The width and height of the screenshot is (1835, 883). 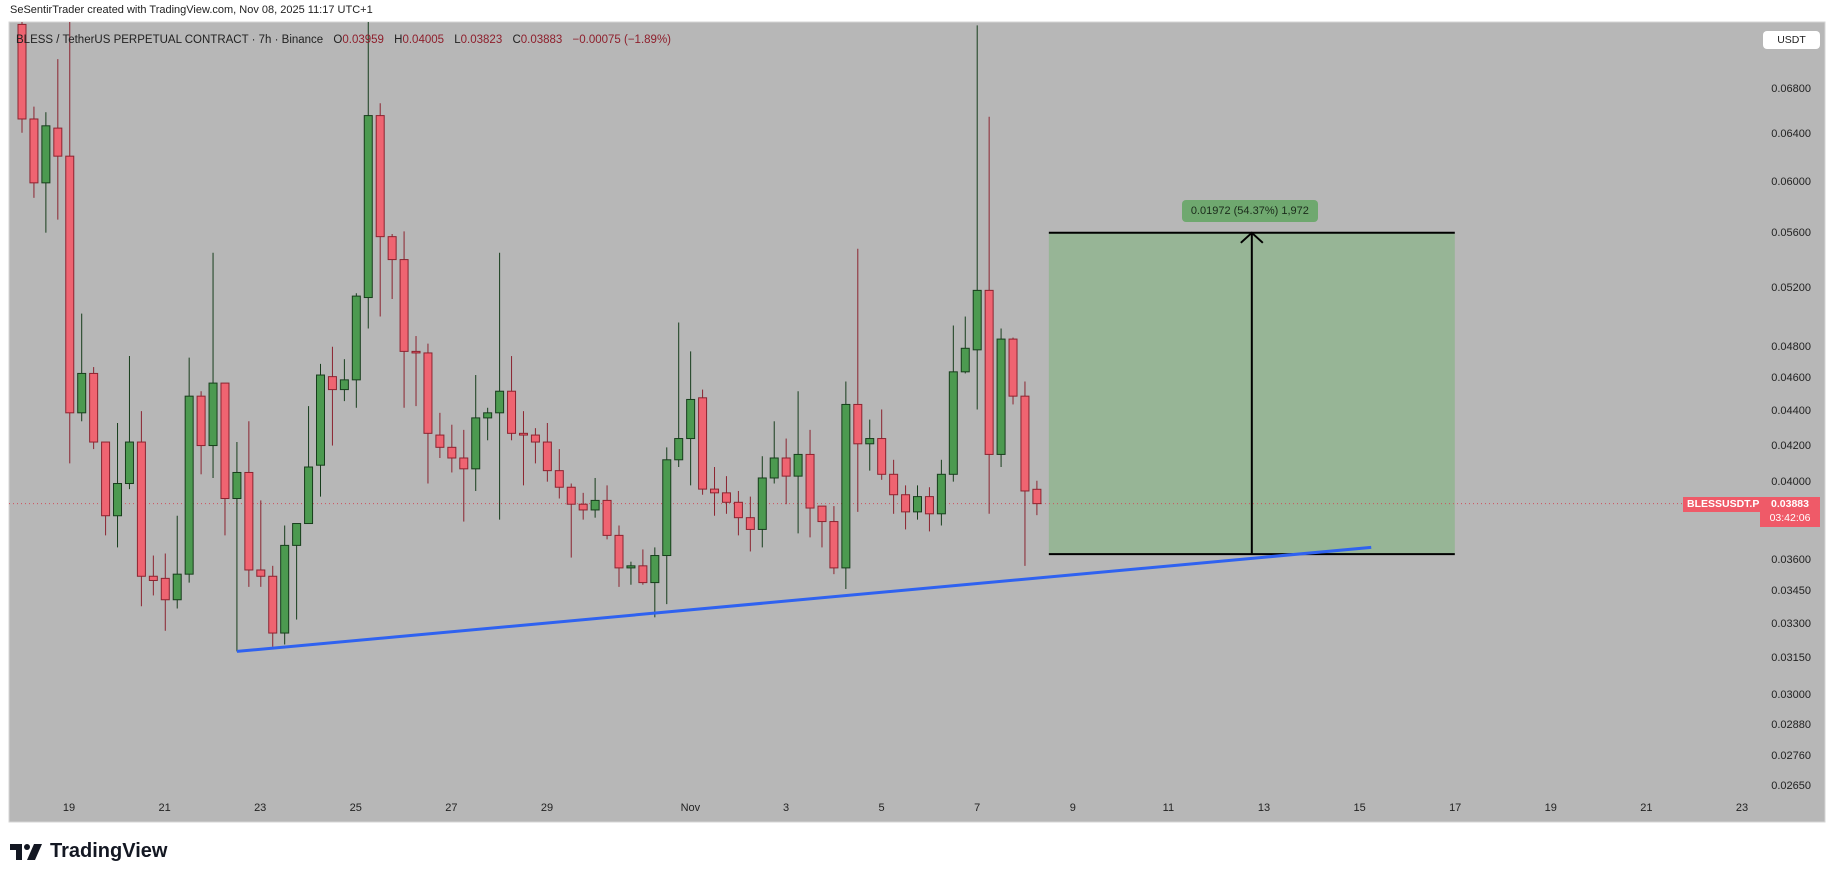 I want to click on price-tick-label: 0.05600, so click(x=1791, y=232).